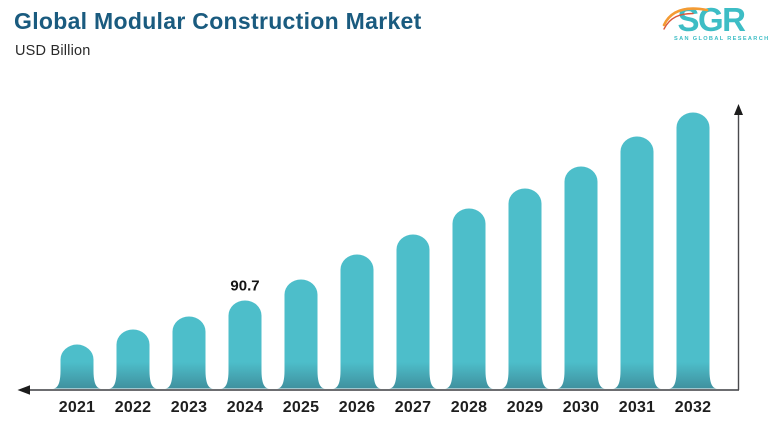  Describe the element at coordinates (53, 51) in the screenshot. I see `page-subtitle: USD Billion` at that location.